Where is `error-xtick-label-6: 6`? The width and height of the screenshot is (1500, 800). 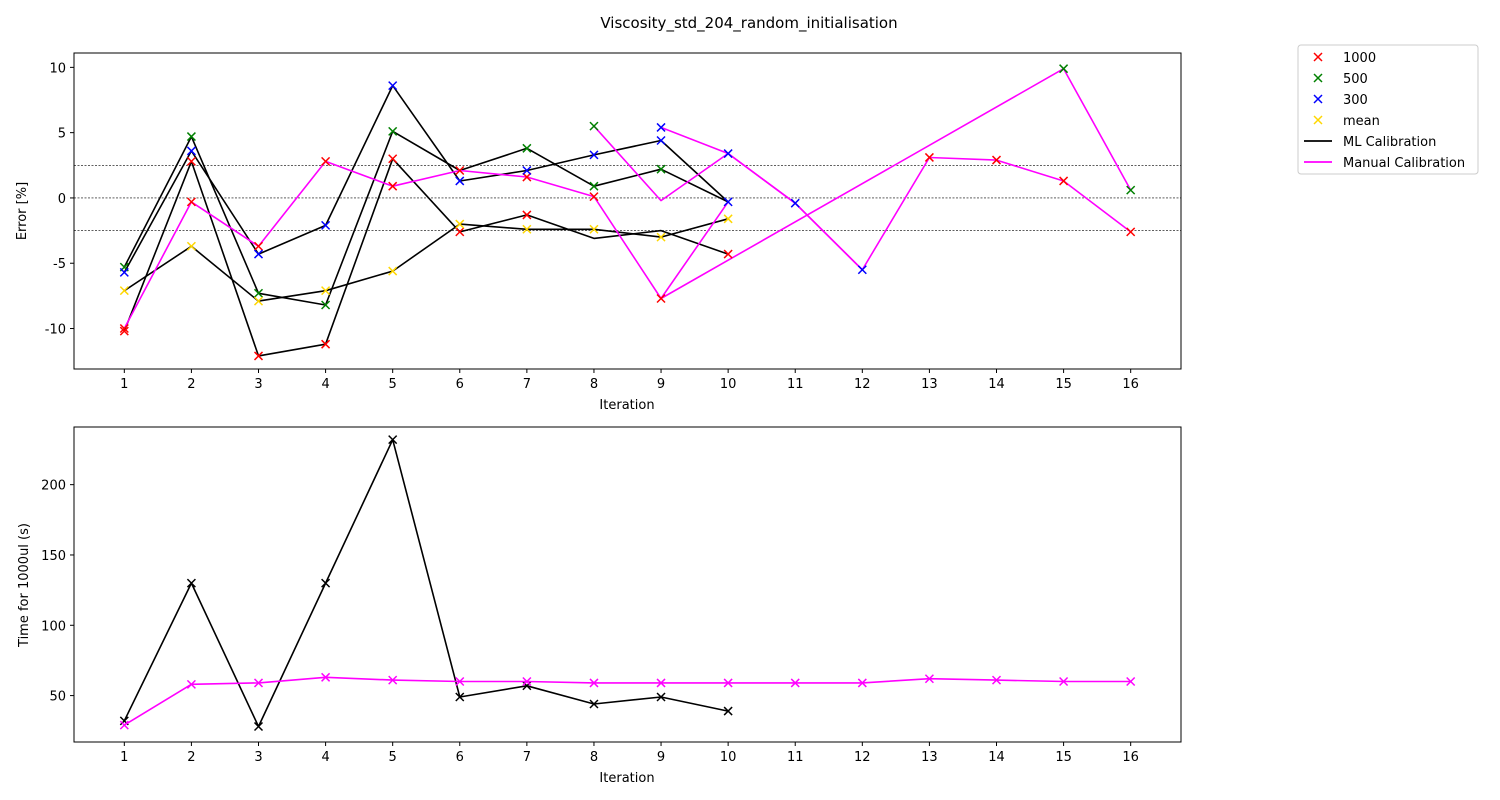
error-xtick-label-6: 6 is located at coordinates (460, 384).